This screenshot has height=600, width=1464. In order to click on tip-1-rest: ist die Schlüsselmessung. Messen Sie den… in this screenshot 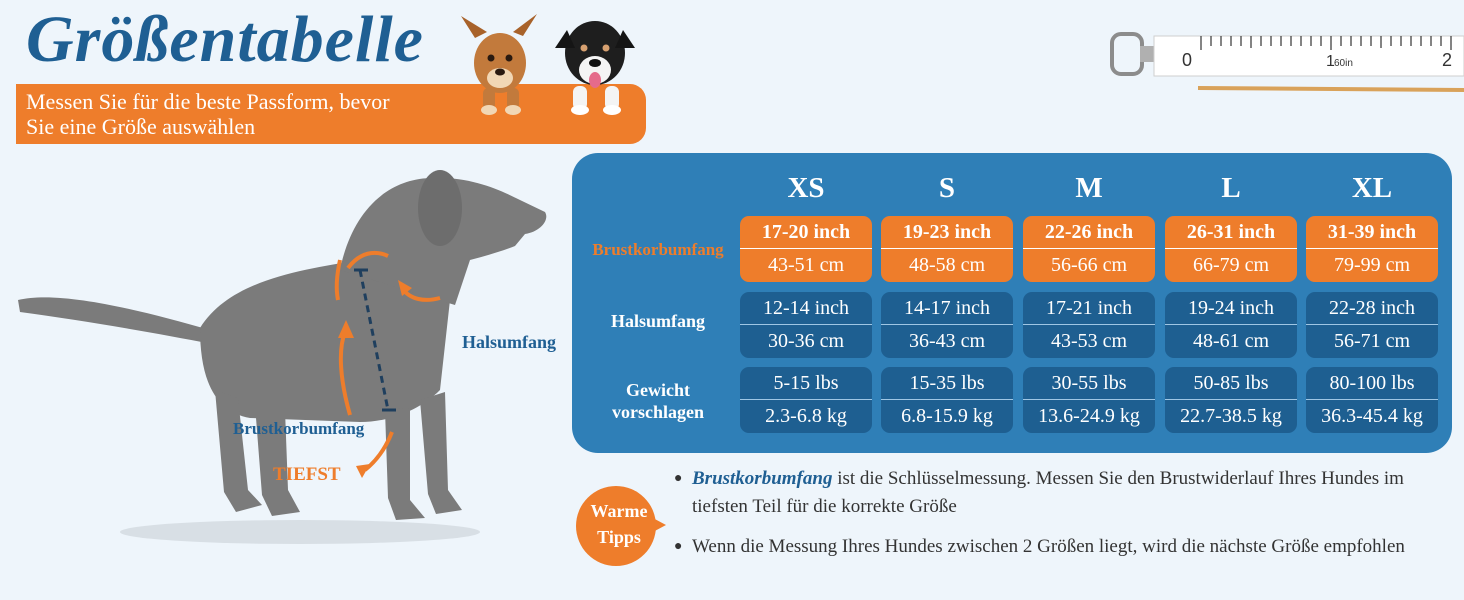, I will do `click(1048, 492)`.